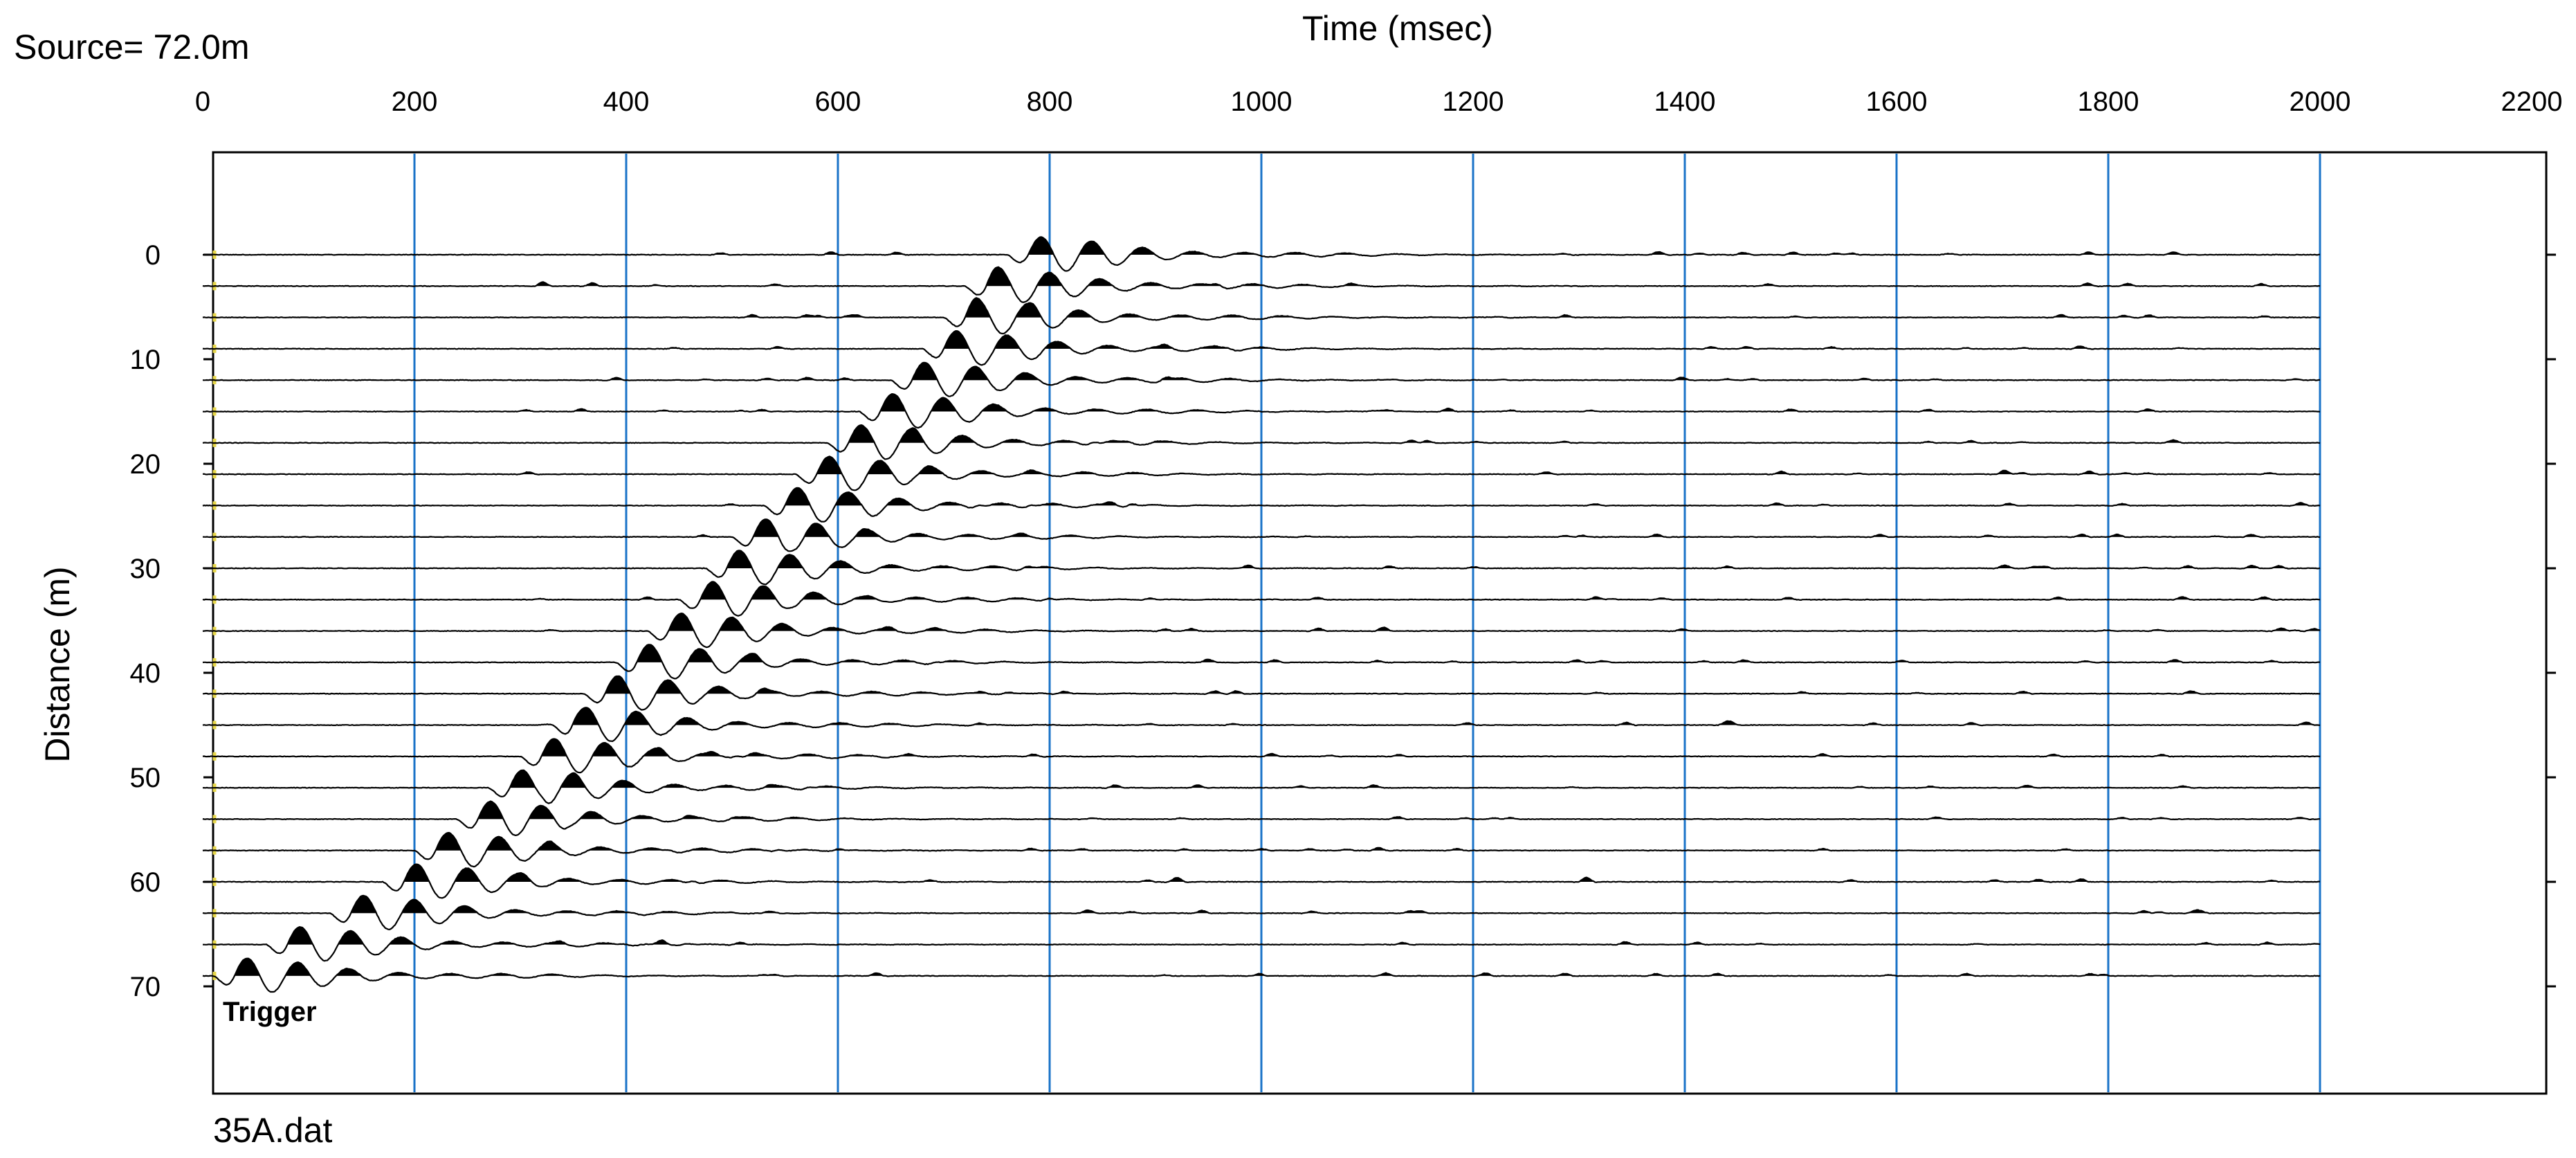 Image resolution: width=2576 pixels, height=1158 pixels. What do you see at coordinates (1897, 102) in the screenshot?
I see `x-tick-label: 1600` at bounding box center [1897, 102].